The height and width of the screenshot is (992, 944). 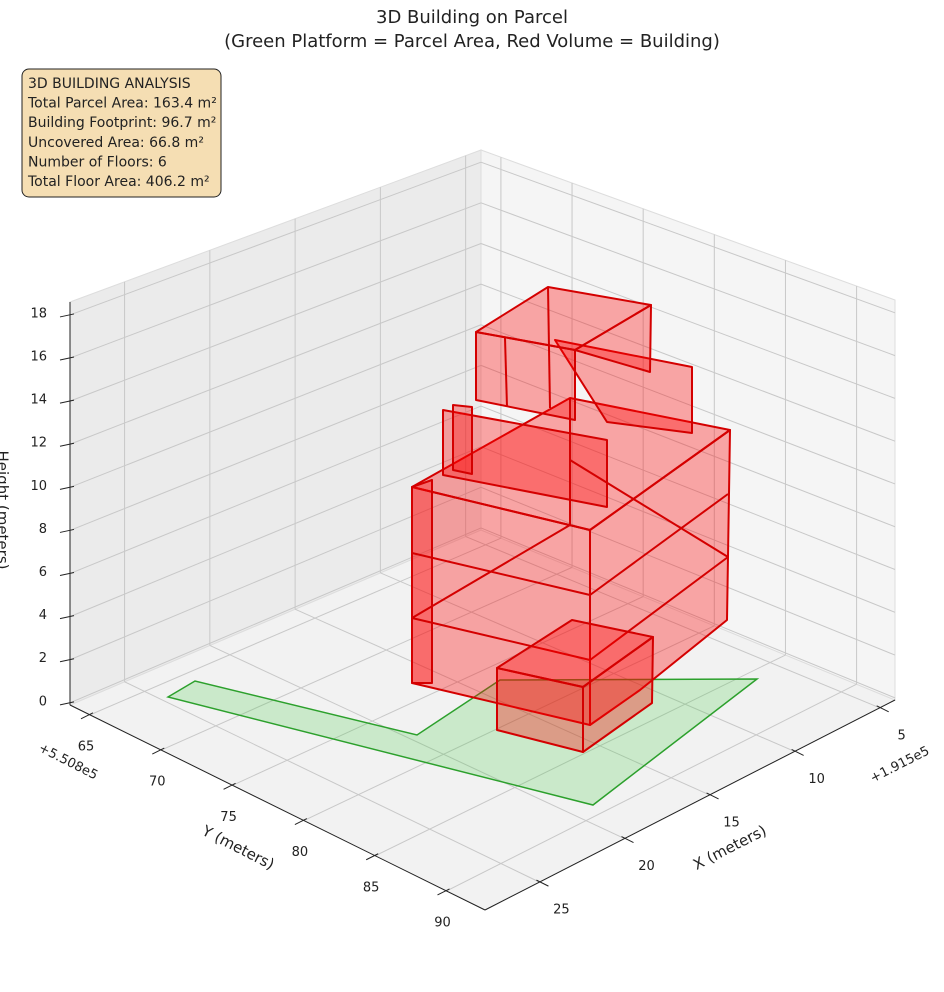 What do you see at coordinates (472, 17) in the screenshot?
I see `chart-title: 3D Building on Parcel` at bounding box center [472, 17].